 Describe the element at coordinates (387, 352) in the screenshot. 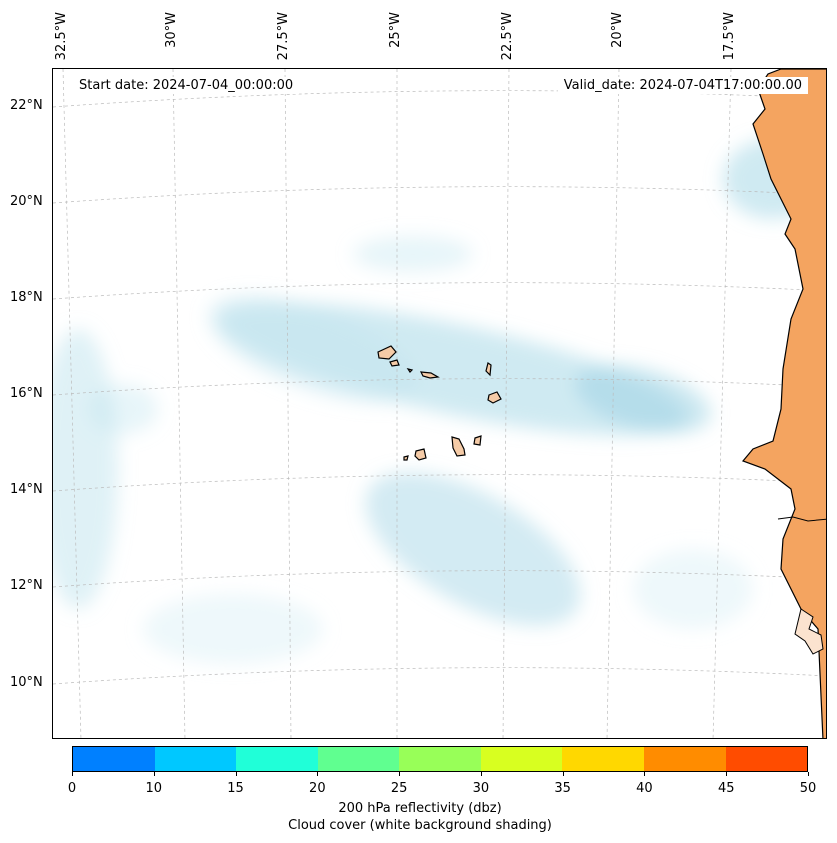

I see `island-santo-antao` at that location.